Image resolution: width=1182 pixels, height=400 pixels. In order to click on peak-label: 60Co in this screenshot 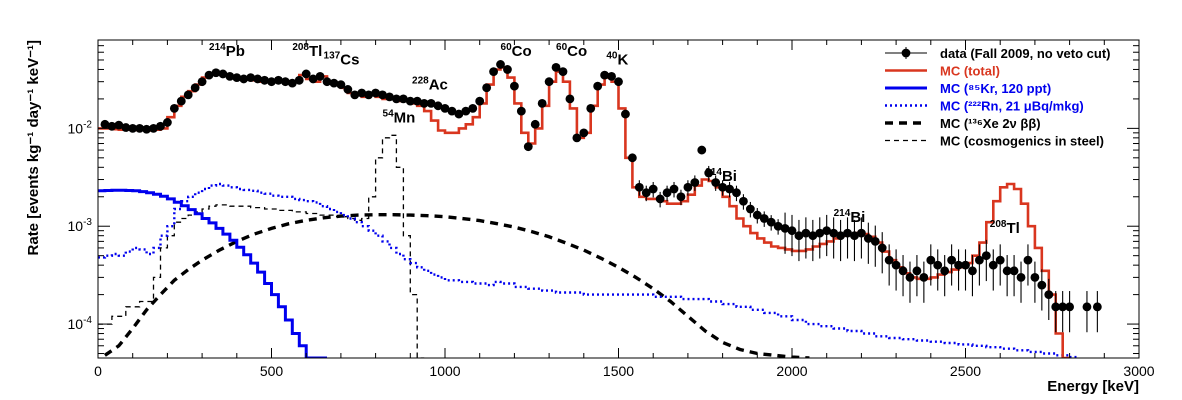, I will do `click(516, 51)`.